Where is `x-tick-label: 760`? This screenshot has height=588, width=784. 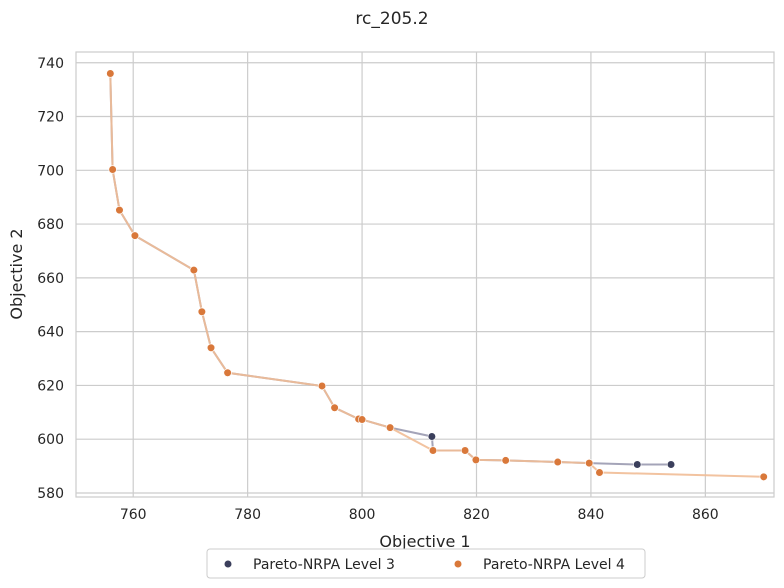 x-tick-label: 760 is located at coordinates (133, 515).